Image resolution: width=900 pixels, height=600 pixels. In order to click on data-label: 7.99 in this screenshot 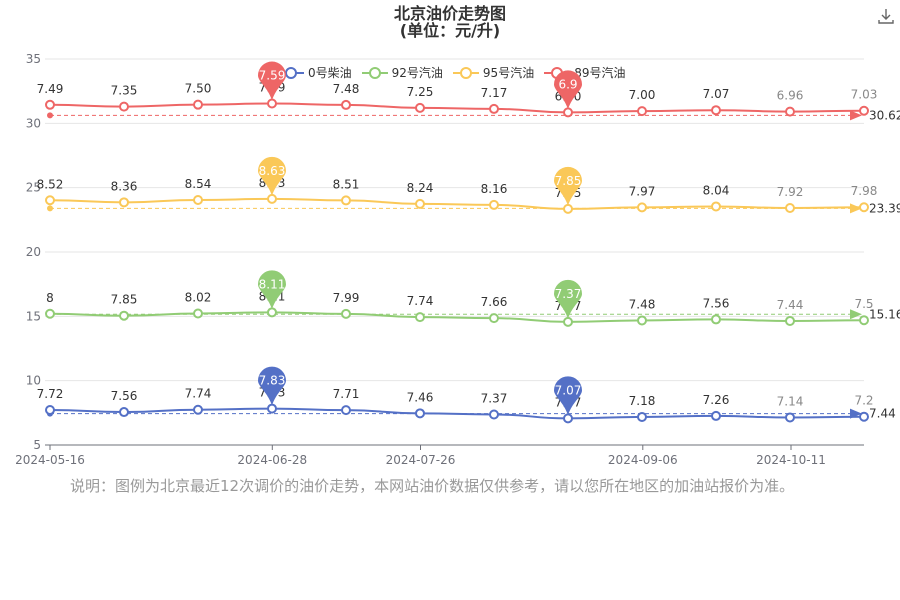, I will do `click(346, 298)`.